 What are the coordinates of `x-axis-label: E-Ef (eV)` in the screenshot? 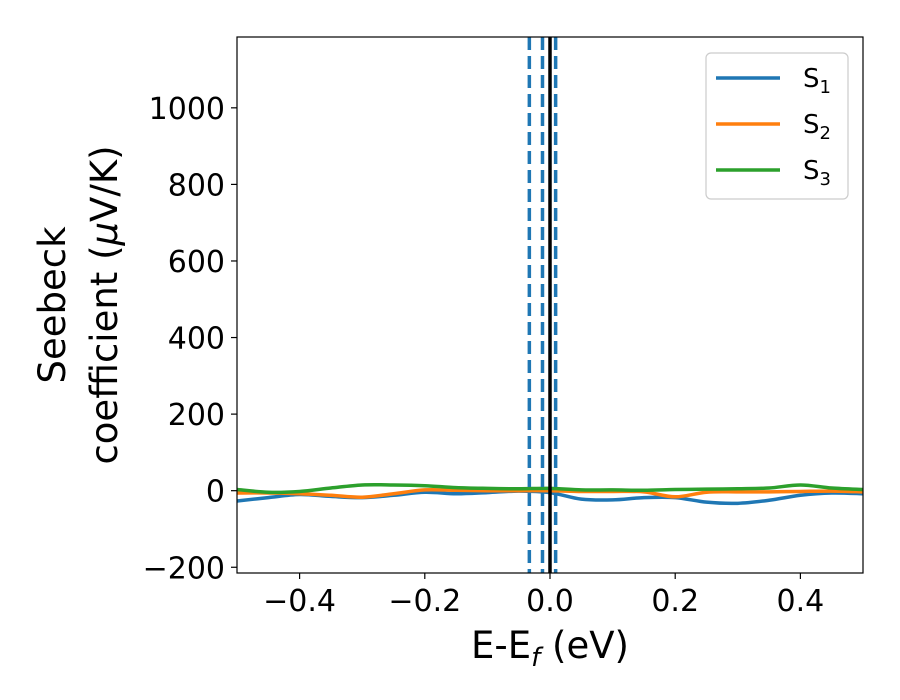 It's located at (550, 648).